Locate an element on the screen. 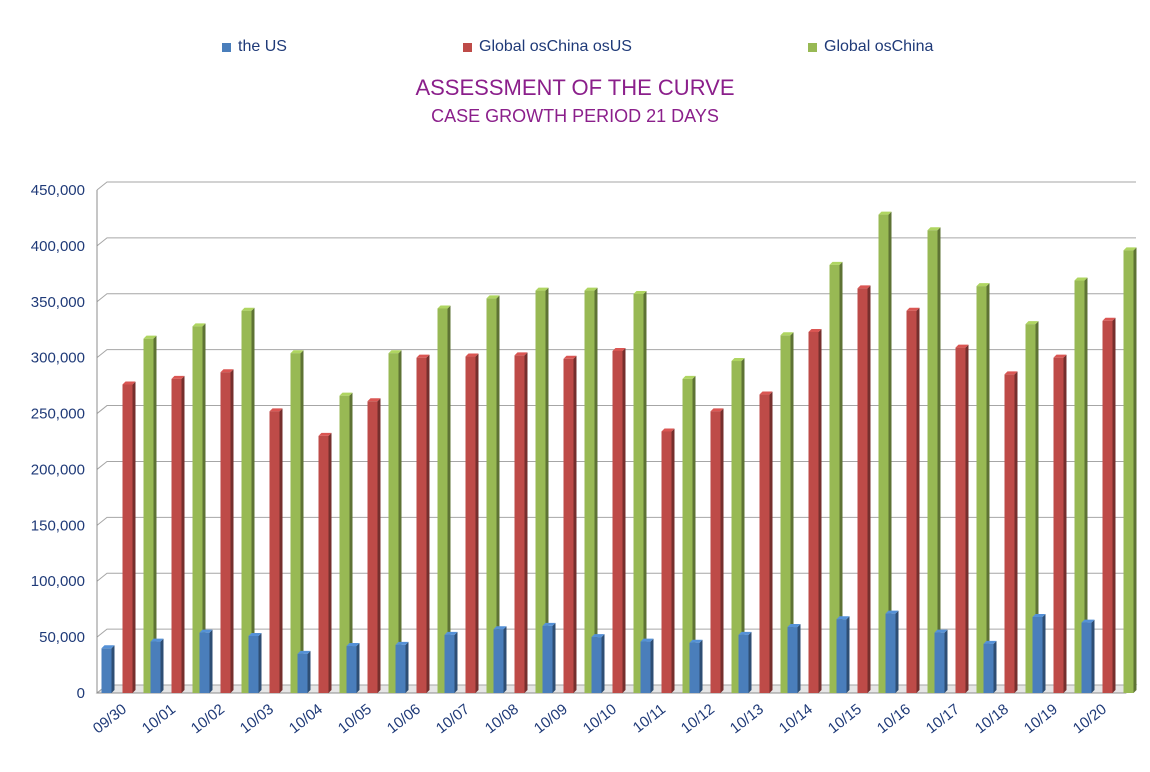  y-tick-label: 150,000 is located at coordinates (58, 525).